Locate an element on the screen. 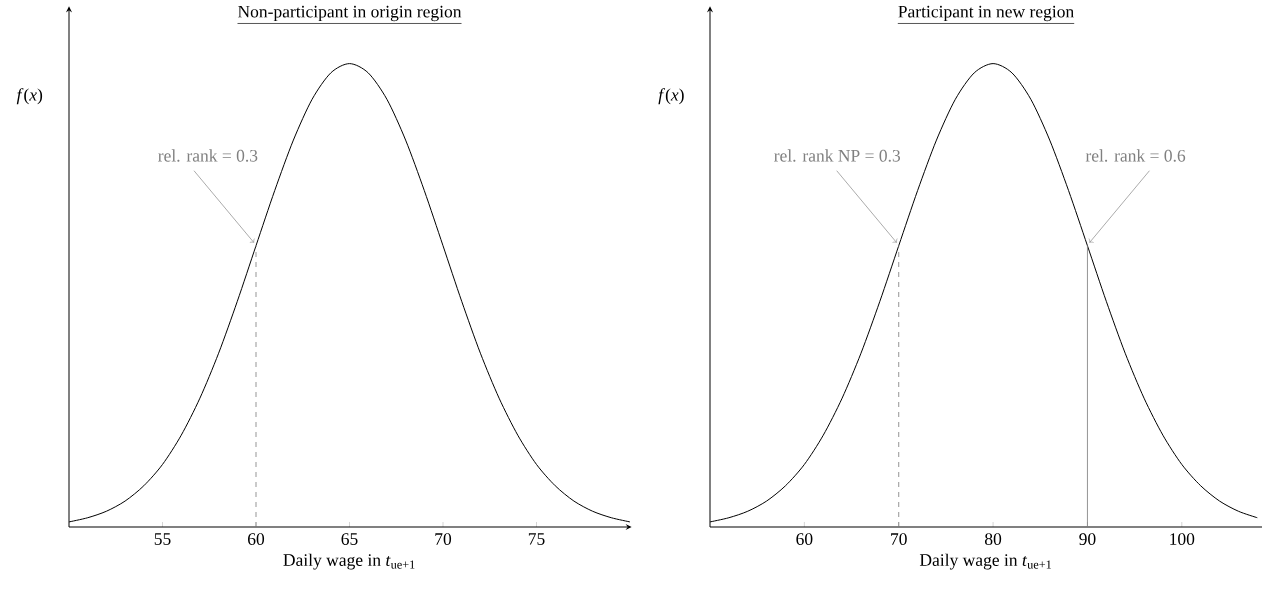 Image resolution: width=1262 pixels, height=604 pixels. annotation: rel. rank NP = 0.3 is located at coordinates (837, 155).